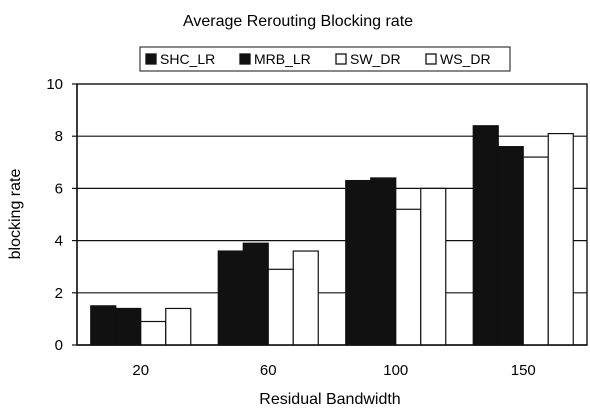 The width and height of the screenshot is (590, 412). Describe the element at coordinates (268, 370) in the screenshot. I see `x-tick-label: 60` at that location.